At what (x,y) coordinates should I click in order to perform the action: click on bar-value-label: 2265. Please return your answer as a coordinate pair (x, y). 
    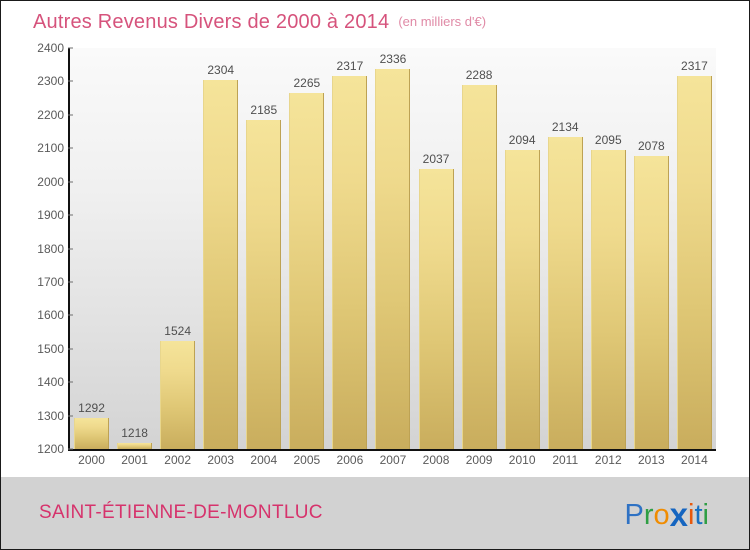
    Looking at the image, I should click on (307, 83).